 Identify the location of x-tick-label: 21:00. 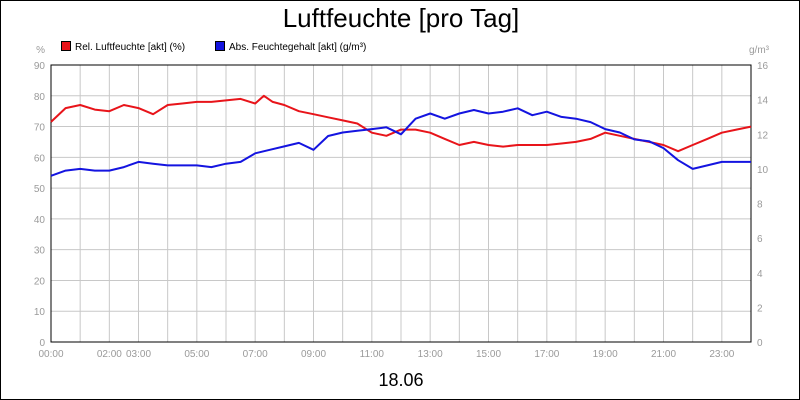
(663, 354).